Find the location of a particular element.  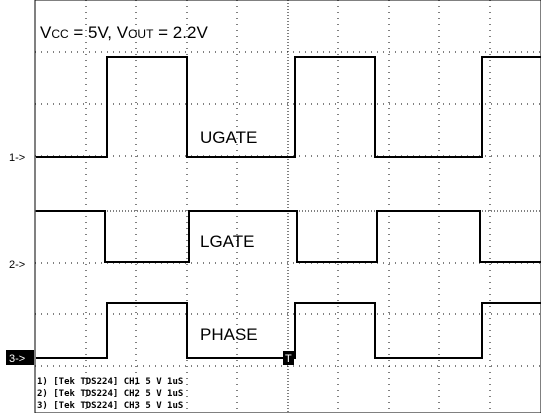

phase-wave is located at coordinates (288, 330).